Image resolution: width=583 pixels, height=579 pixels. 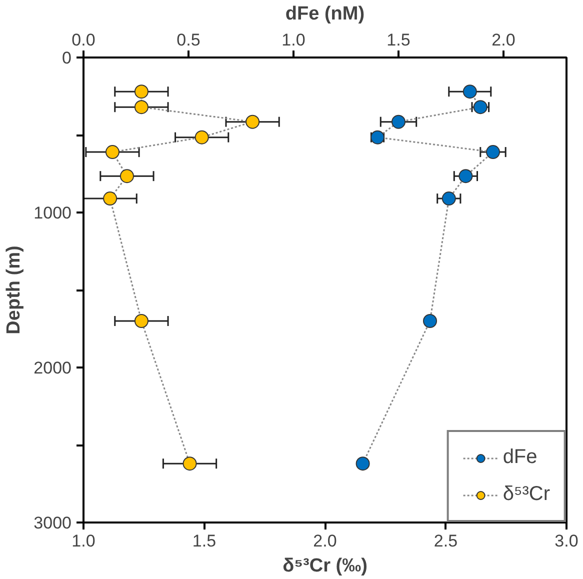 I want to click on x2-axis-title: dFe (nM), so click(x=325, y=14).